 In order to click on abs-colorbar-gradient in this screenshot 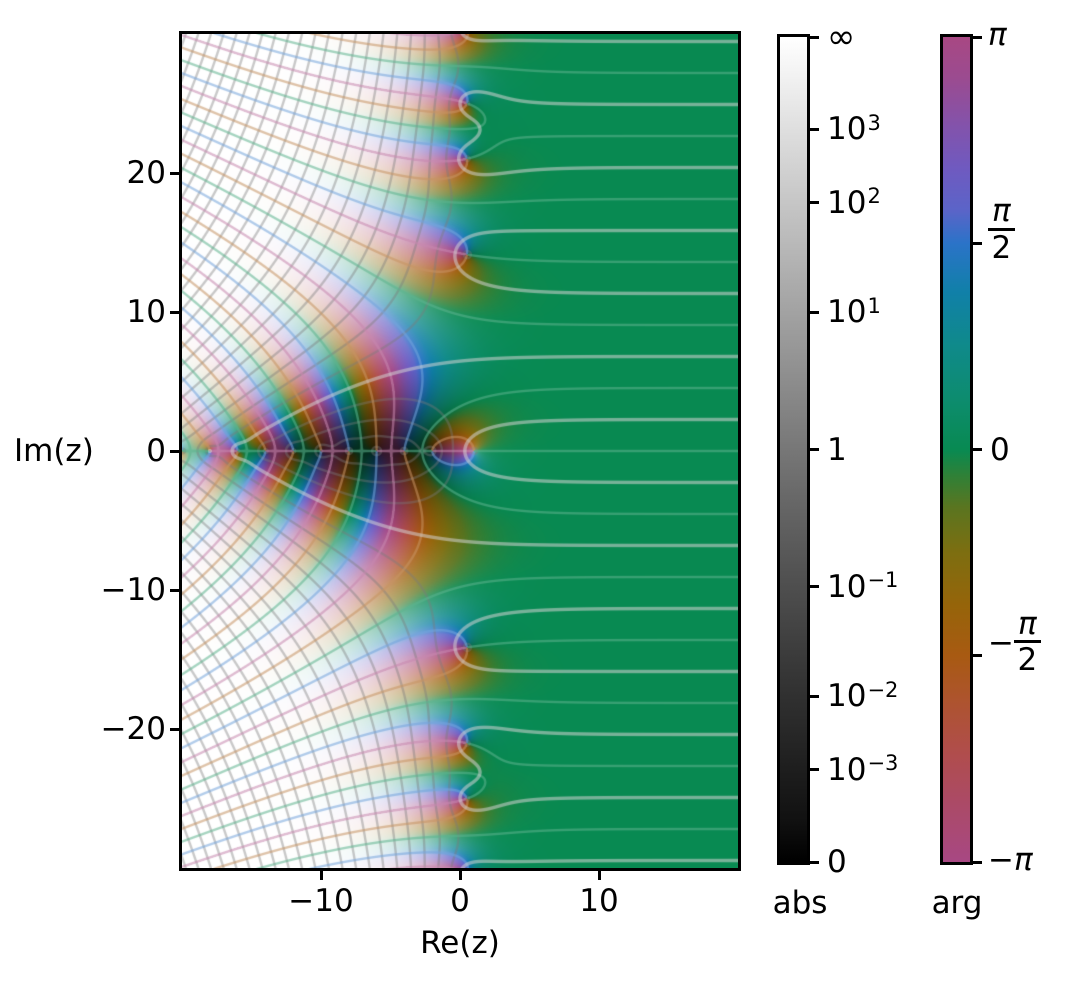, I will do `click(793, 449)`.